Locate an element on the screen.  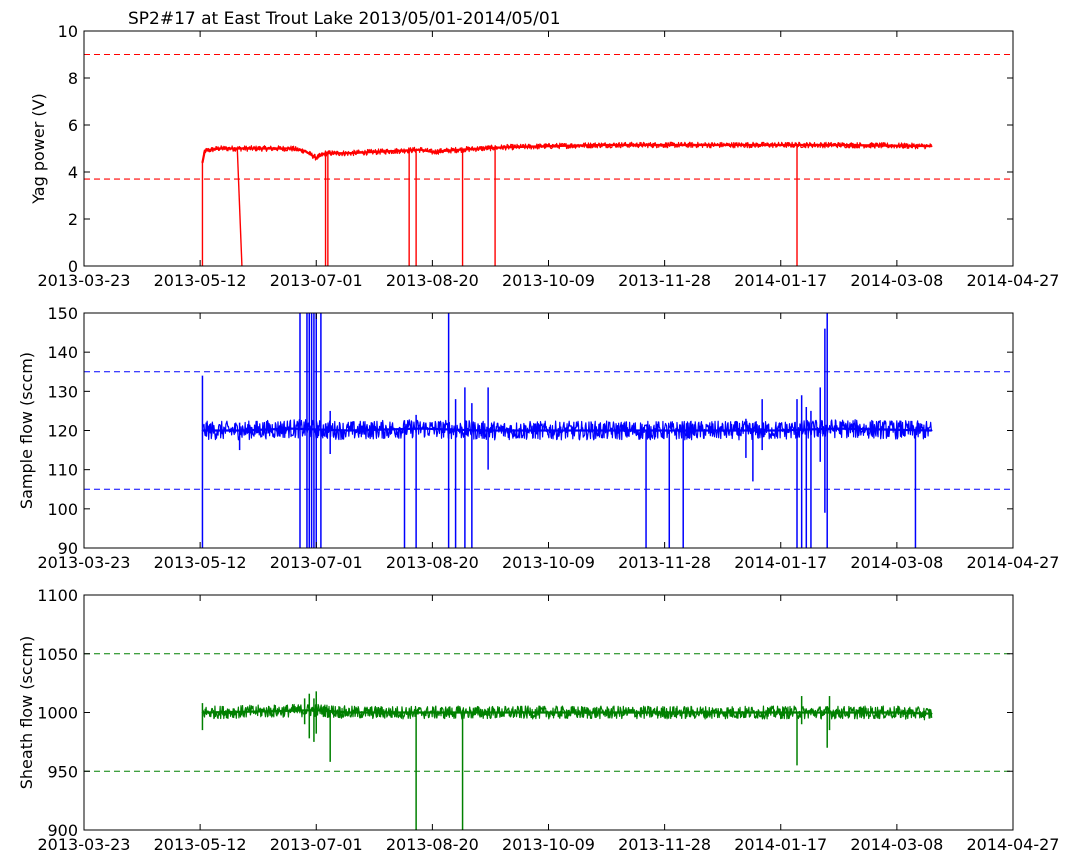
y-tick-label: 0 is located at coordinates (73, 266).